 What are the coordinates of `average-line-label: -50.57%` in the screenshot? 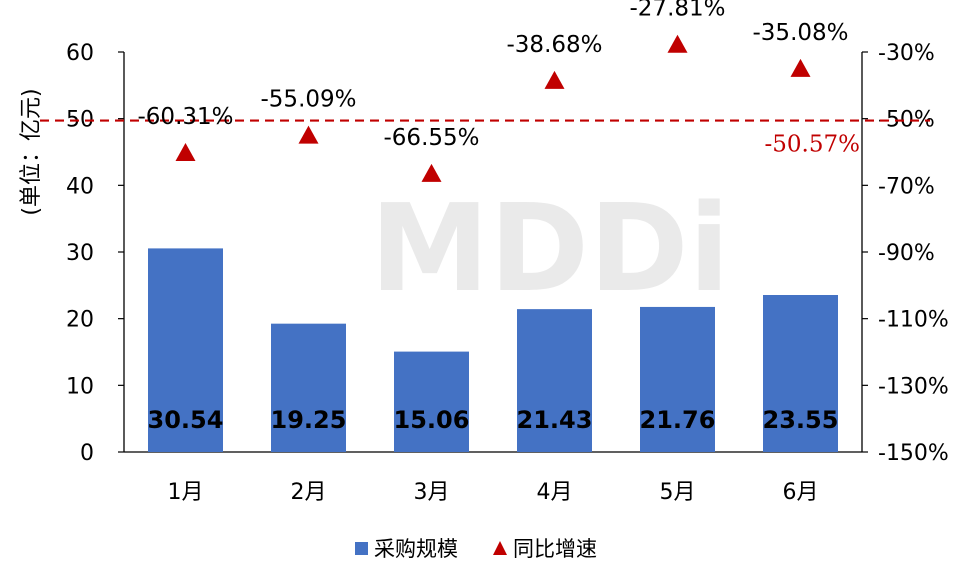 It's located at (812, 145).